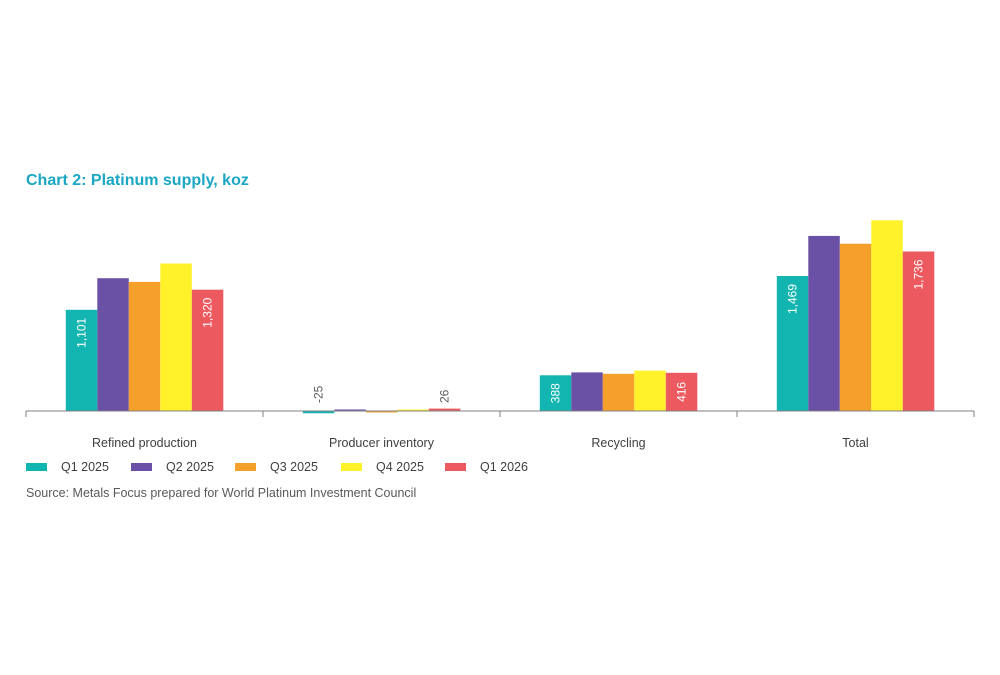 The width and height of the screenshot is (1000, 675). I want to click on data-label: 388, so click(556, 393).